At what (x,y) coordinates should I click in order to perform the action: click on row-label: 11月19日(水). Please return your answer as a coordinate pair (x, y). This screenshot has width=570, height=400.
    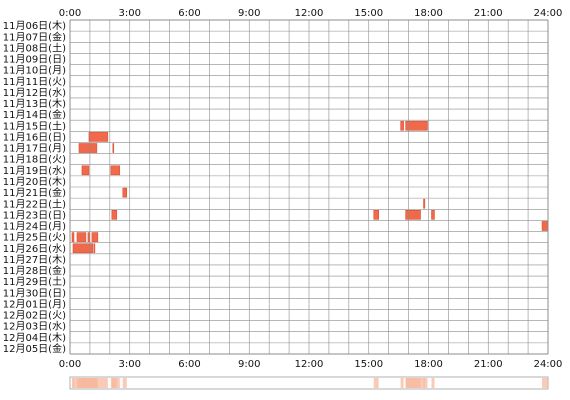
    Looking at the image, I should click on (34, 171).